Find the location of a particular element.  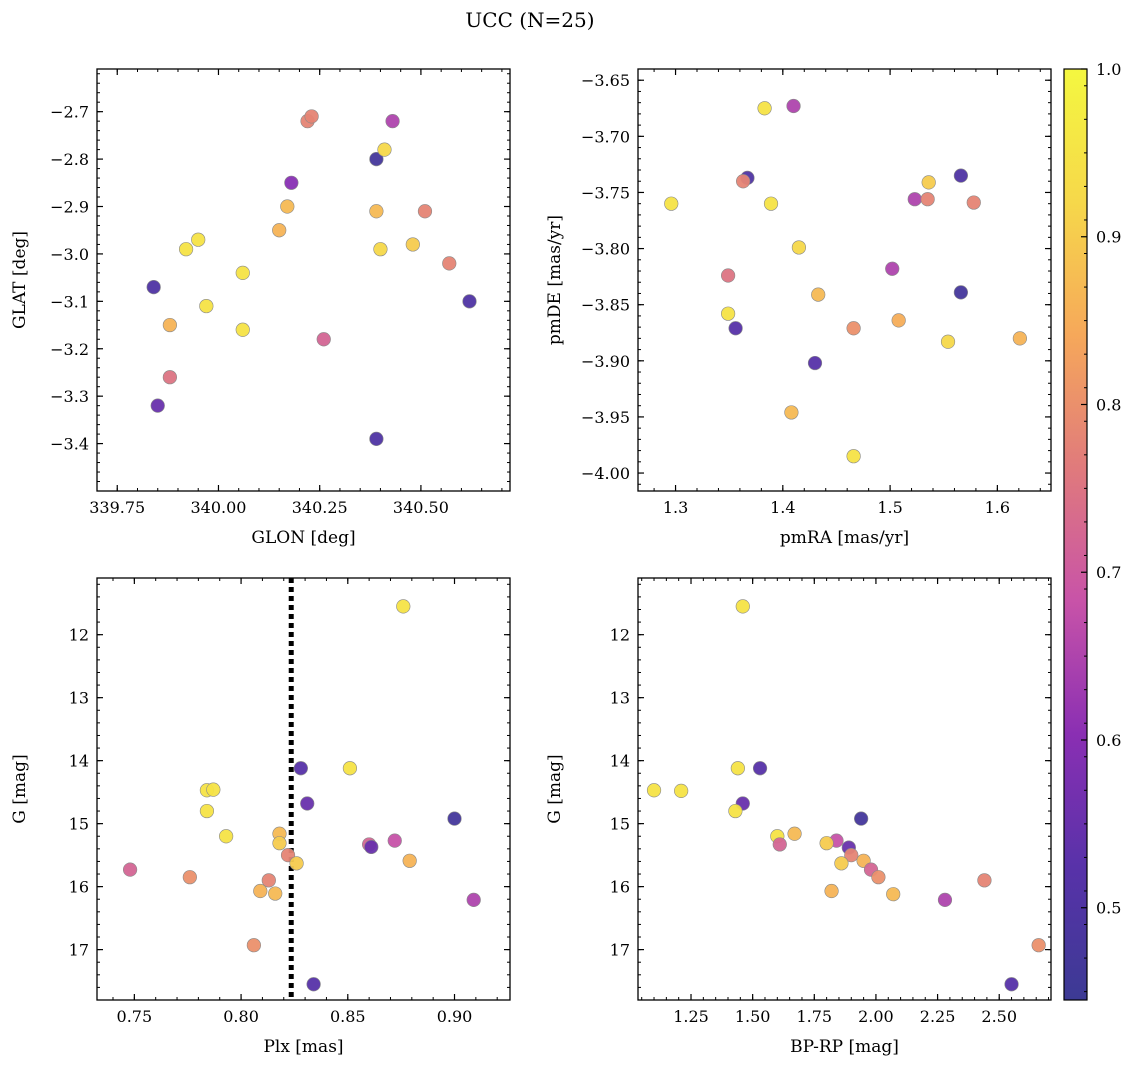

x-axis-label: BP-RP [mag] is located at coordinates (844, 1047).